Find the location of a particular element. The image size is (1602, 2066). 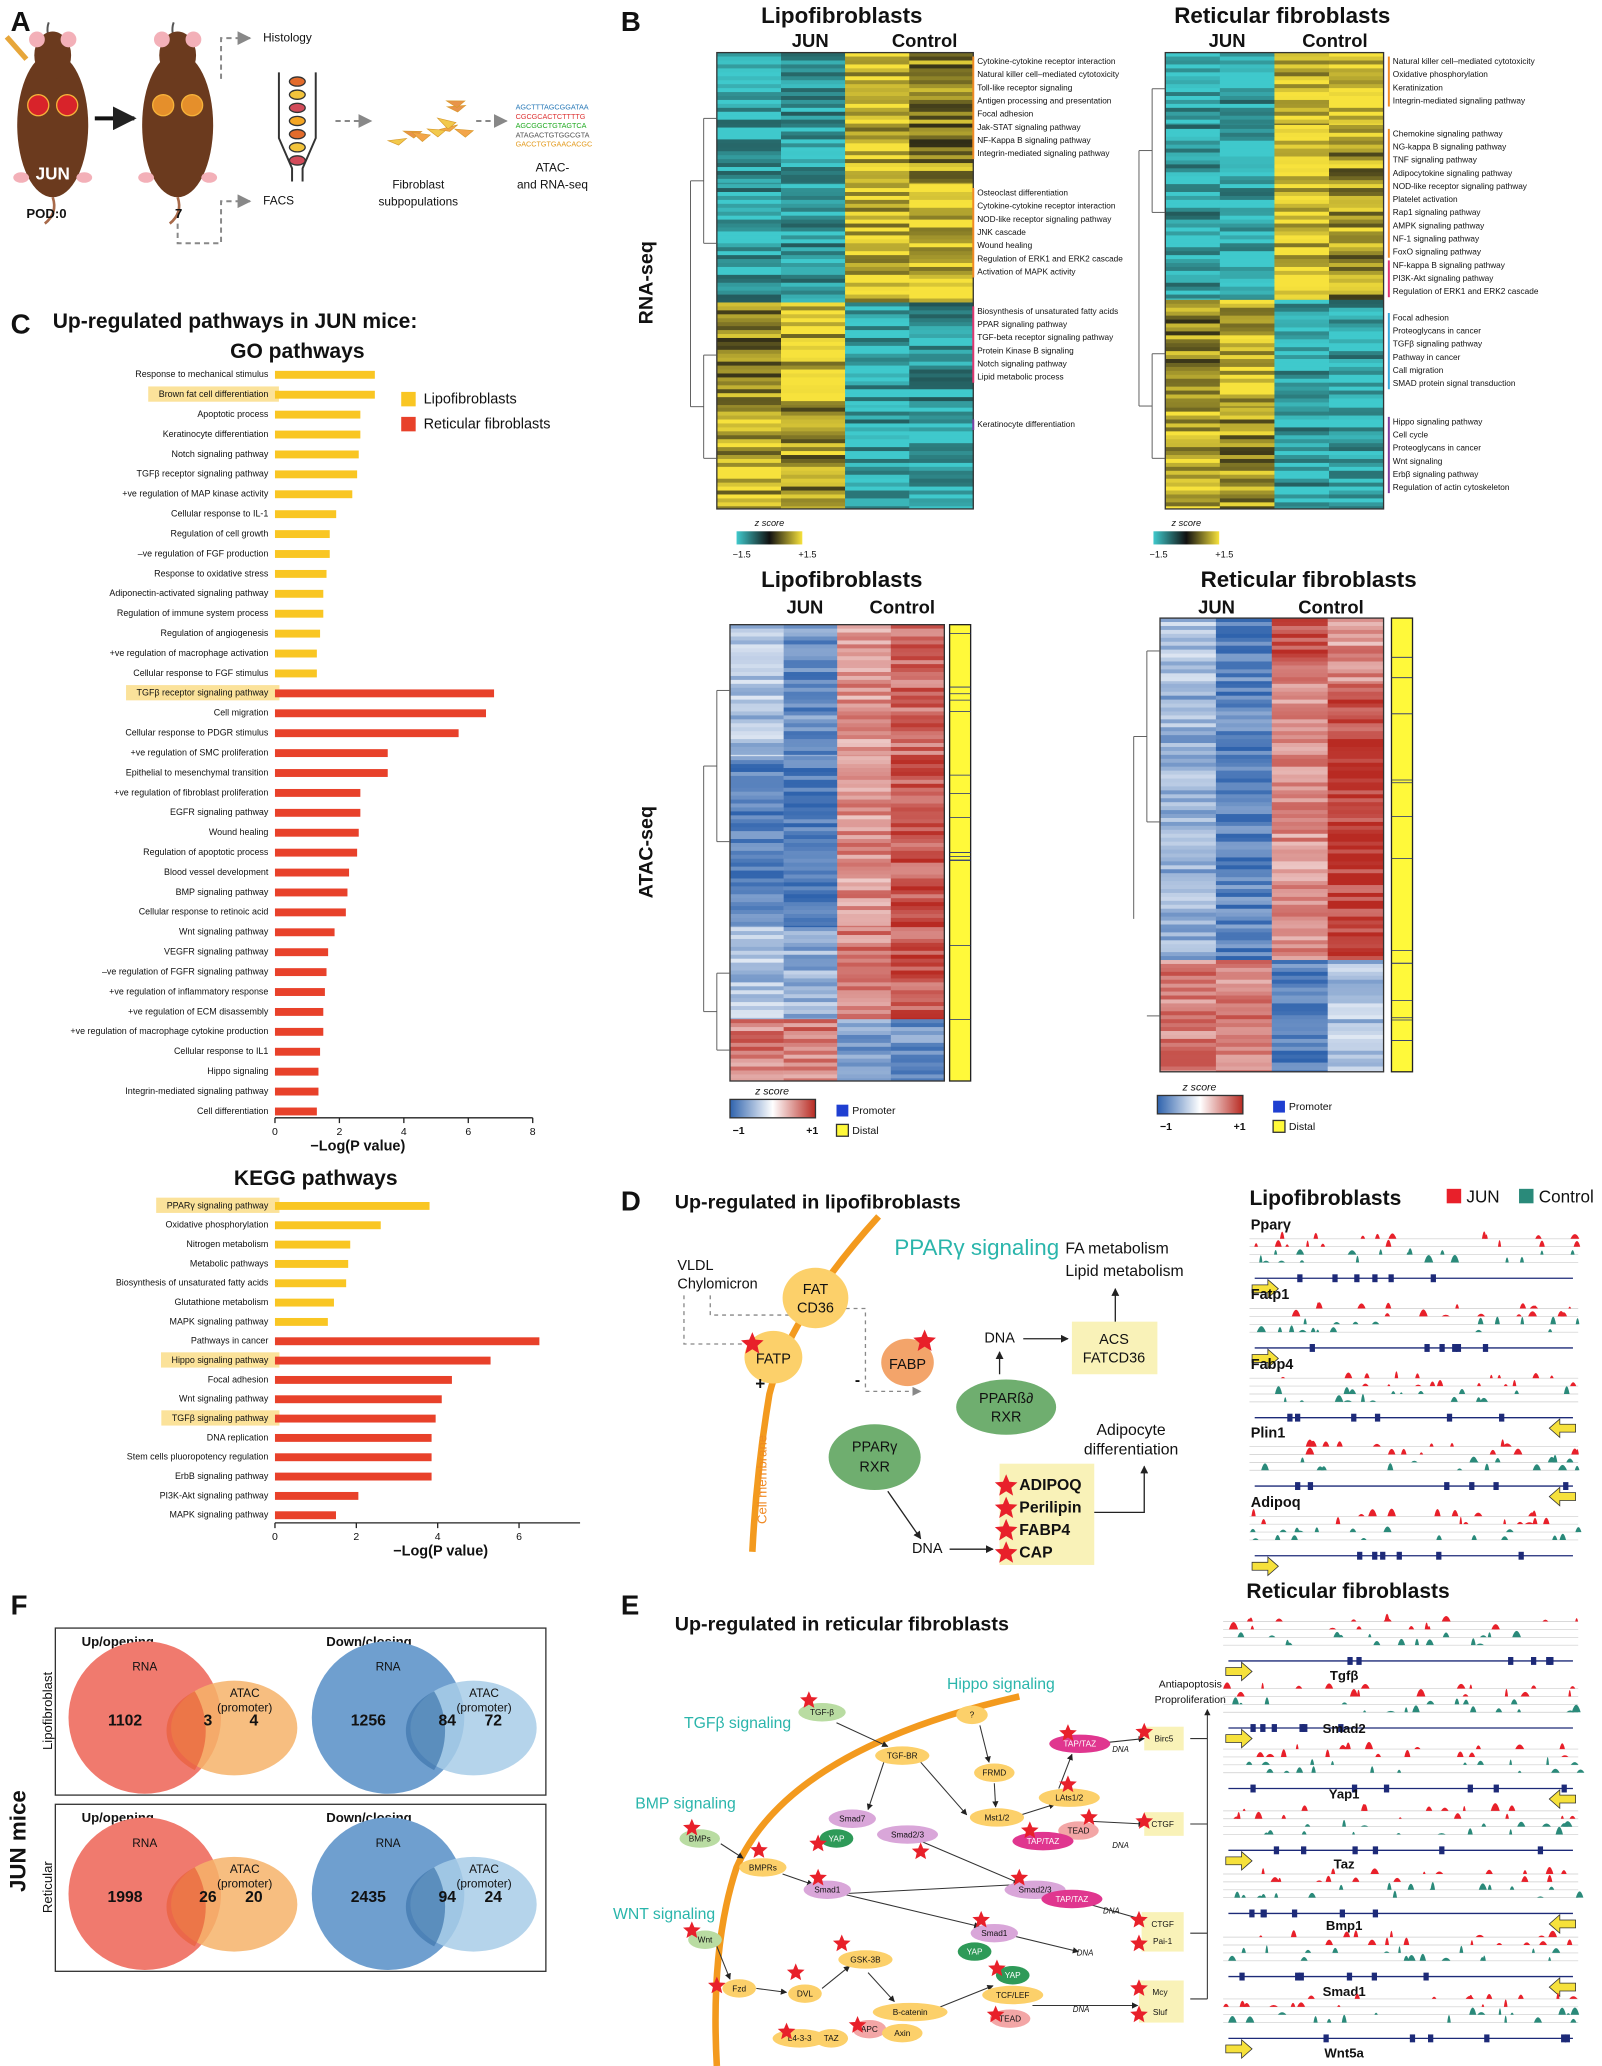

label: + is located at coordinates (760, 1383).